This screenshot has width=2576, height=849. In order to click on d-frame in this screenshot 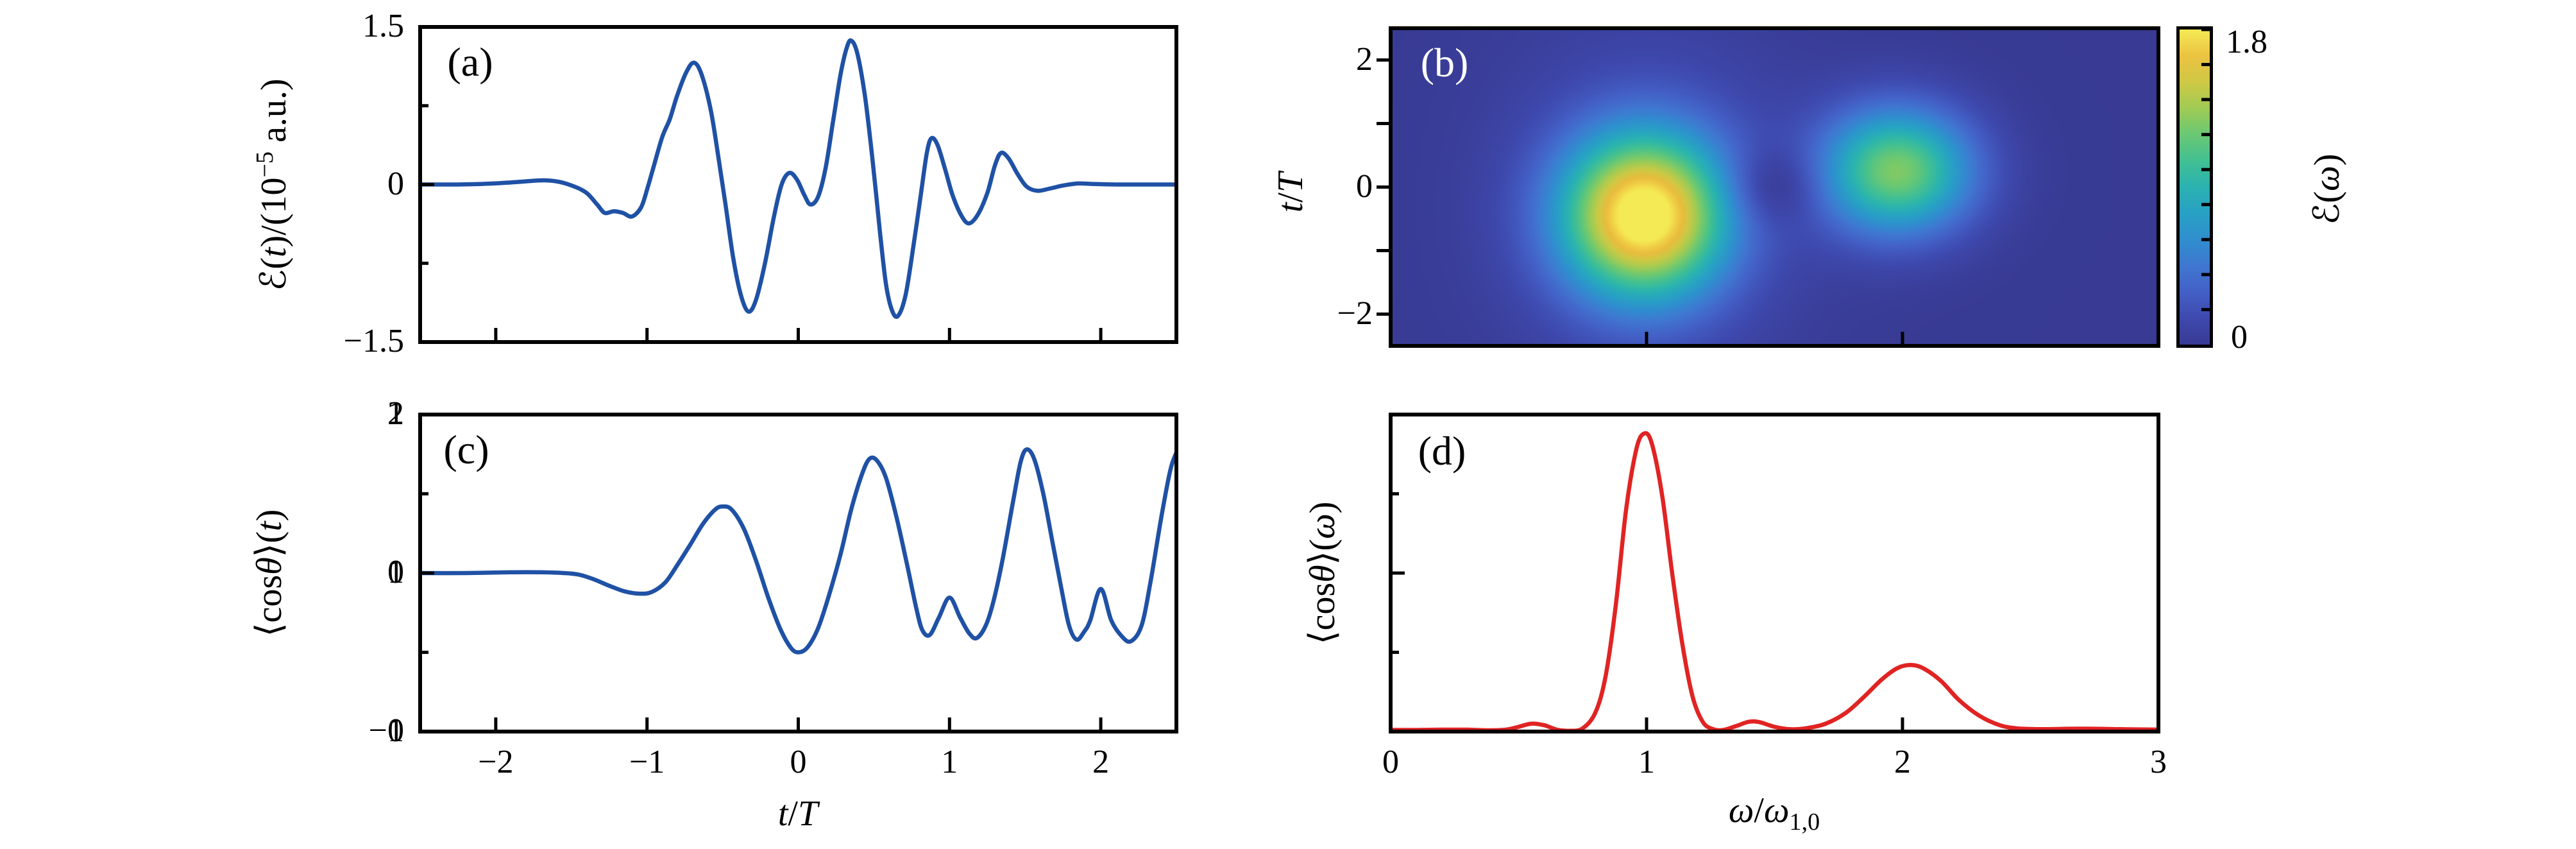, I will do `click(1774, 573)`.